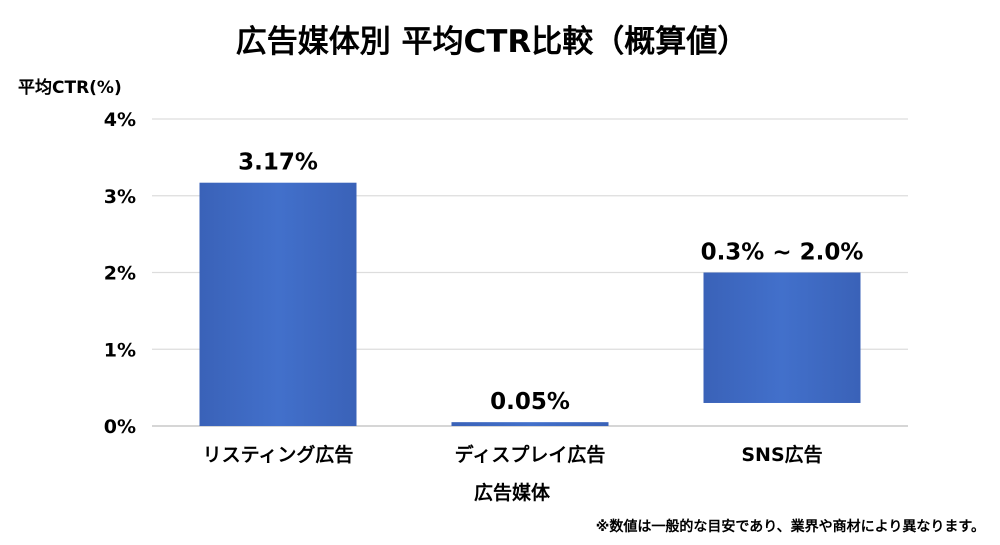 Image resolution: width=1000 pixels, height=545 pixels. Describe the element at coordinates (790, 526) in the screenshot. I see `footnote: ※数値は一般的な目安であり、業界や商材により異なります。` at that location.